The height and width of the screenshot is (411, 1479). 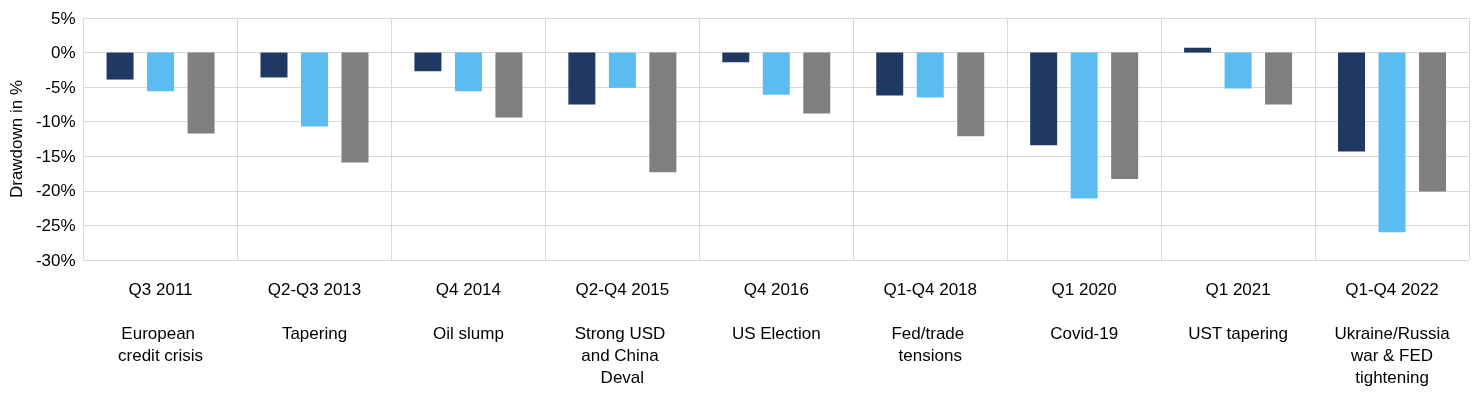 I want to click on y-tick-label: 0%, so click(x=63, y=53).